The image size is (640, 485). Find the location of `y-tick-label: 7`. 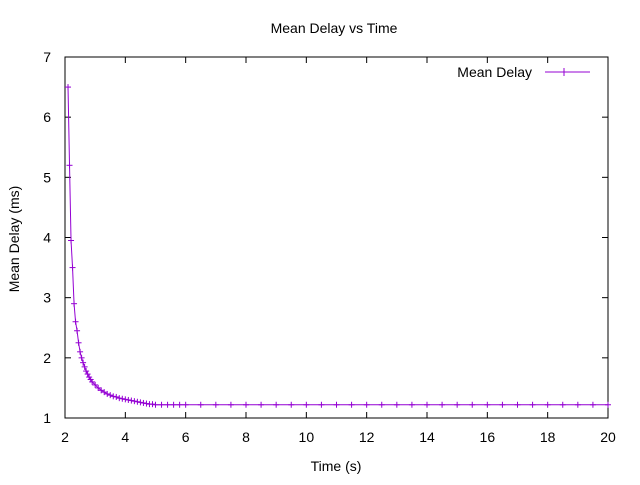

y-tick-label: 7 is located at coordinates (47, 57).